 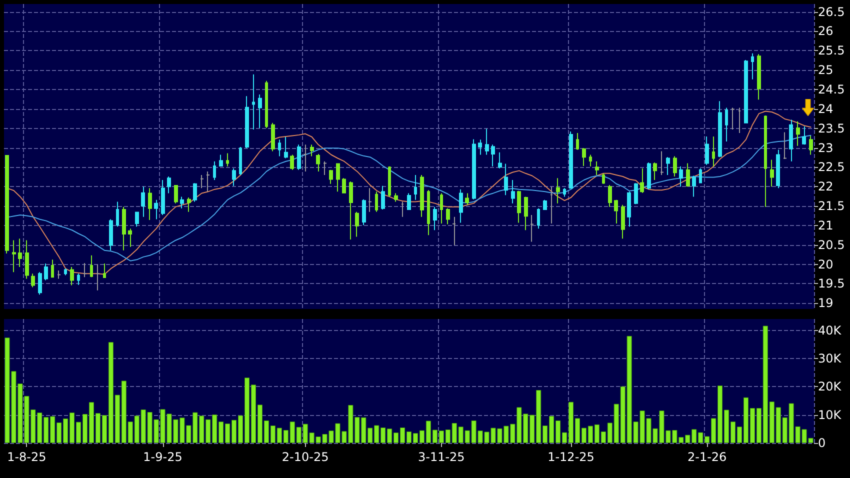 I want to click on y-tick-label: 21.5, so click(x=831, y=206).